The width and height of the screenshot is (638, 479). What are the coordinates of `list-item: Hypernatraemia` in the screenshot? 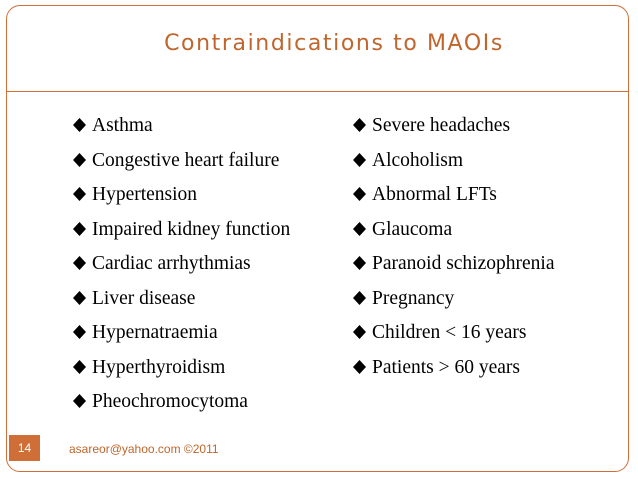 It's located at (181, 333).